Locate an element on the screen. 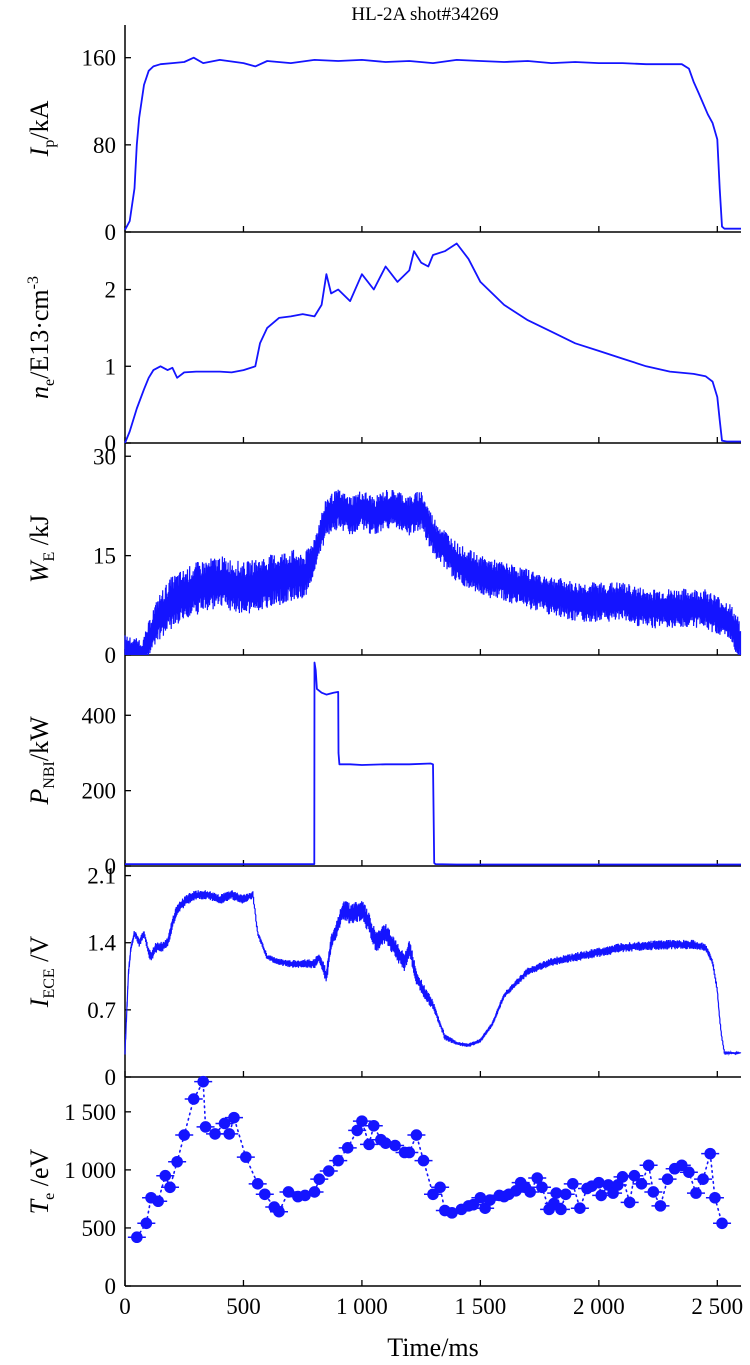 The width and height of the screenshot is (750, 1365). series-line-ne is located at coordinates (432, 343).